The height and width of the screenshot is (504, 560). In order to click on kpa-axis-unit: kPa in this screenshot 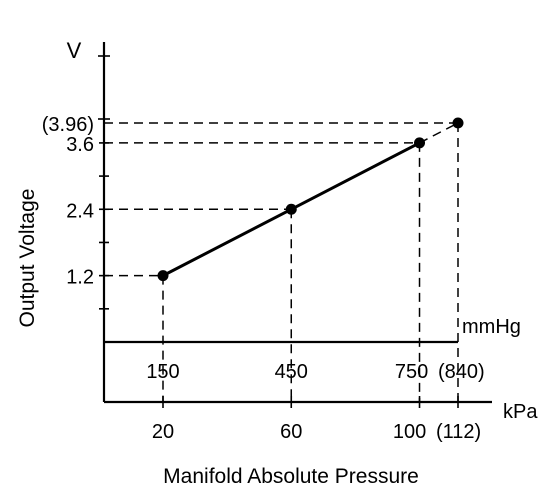, I will do `click(520, 412)`.